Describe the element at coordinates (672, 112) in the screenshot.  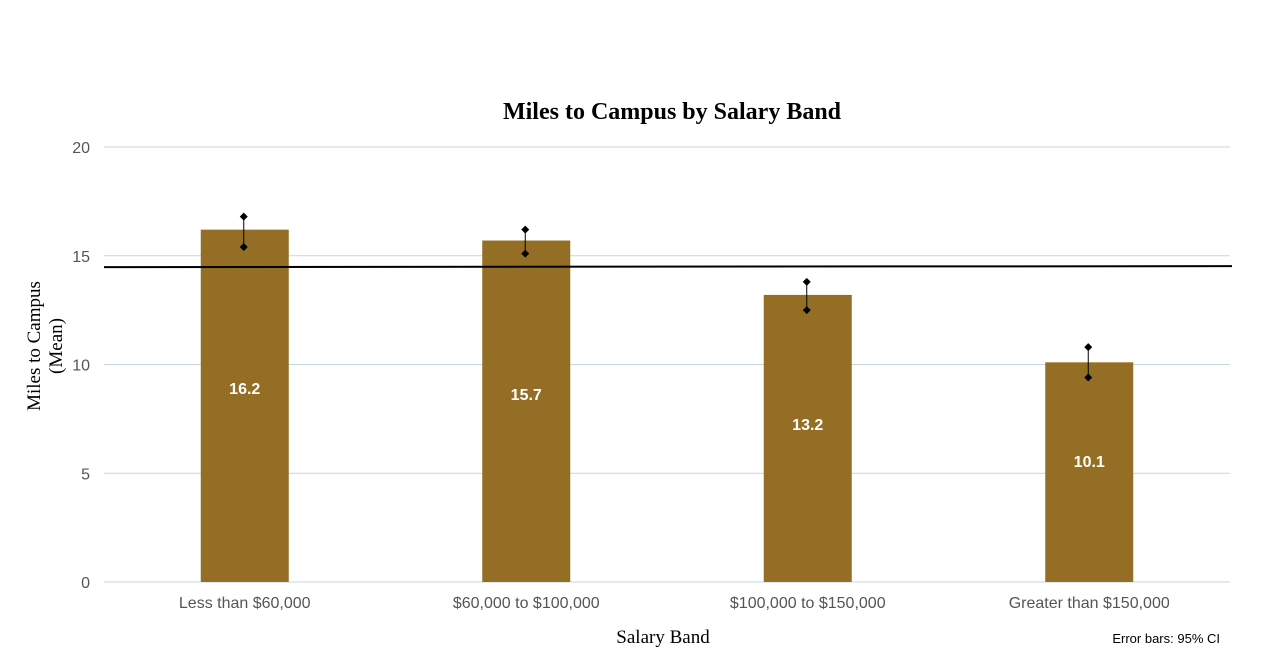
I see `chart-title: Miles to Campus by Salary Band` at that location.